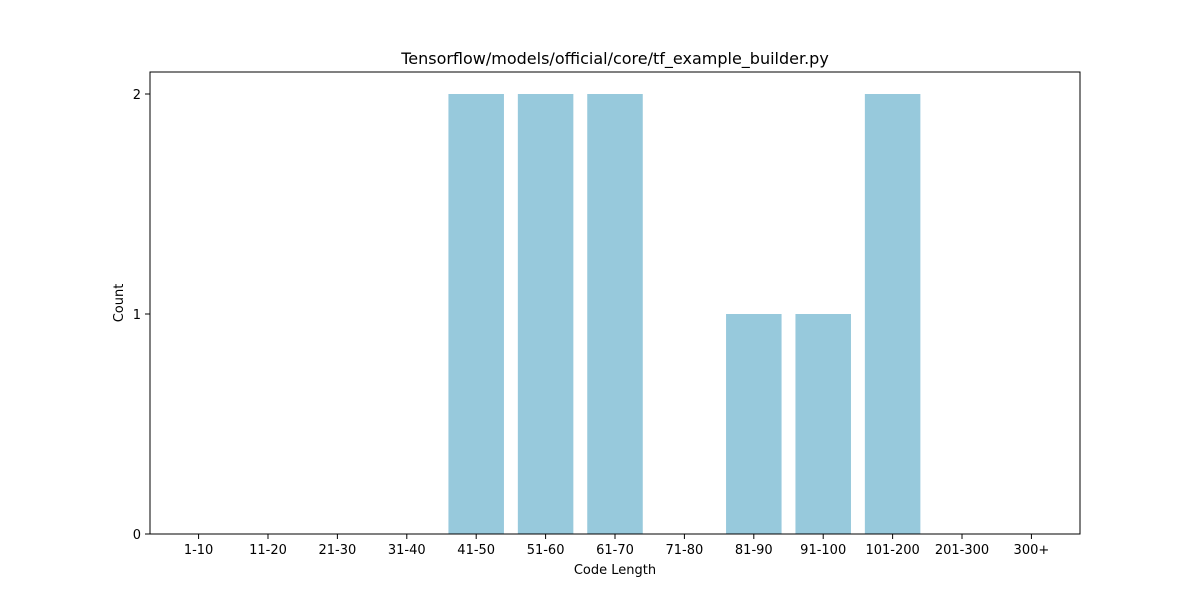  What do you see at coordinates (1032, 550) in the screenshot?
I see `x-tick-label: 300+` at bounding box center [1032, 550].